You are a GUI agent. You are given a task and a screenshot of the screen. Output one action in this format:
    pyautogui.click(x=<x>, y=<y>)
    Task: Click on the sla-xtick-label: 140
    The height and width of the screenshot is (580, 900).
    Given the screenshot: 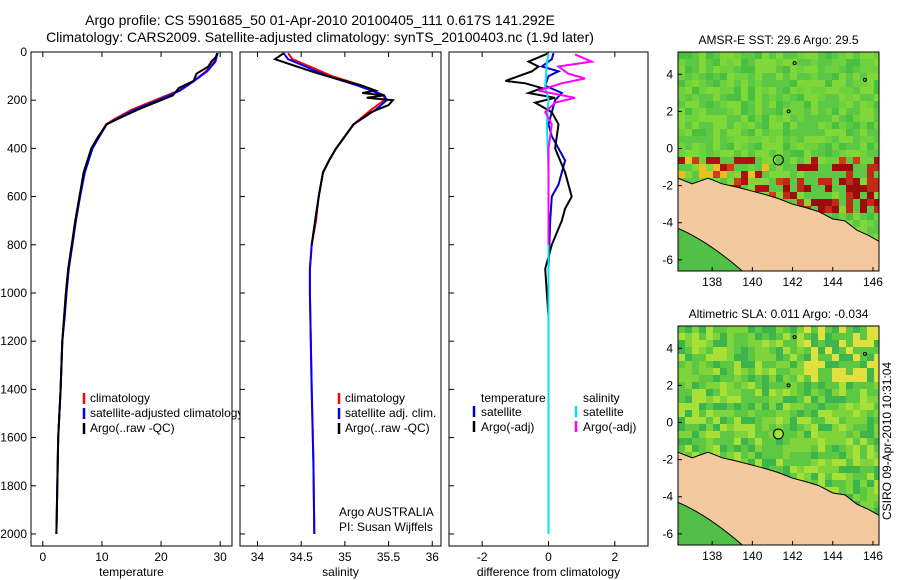 What is the action you would take?
    pyautogui.click(x=752, y=556)
    